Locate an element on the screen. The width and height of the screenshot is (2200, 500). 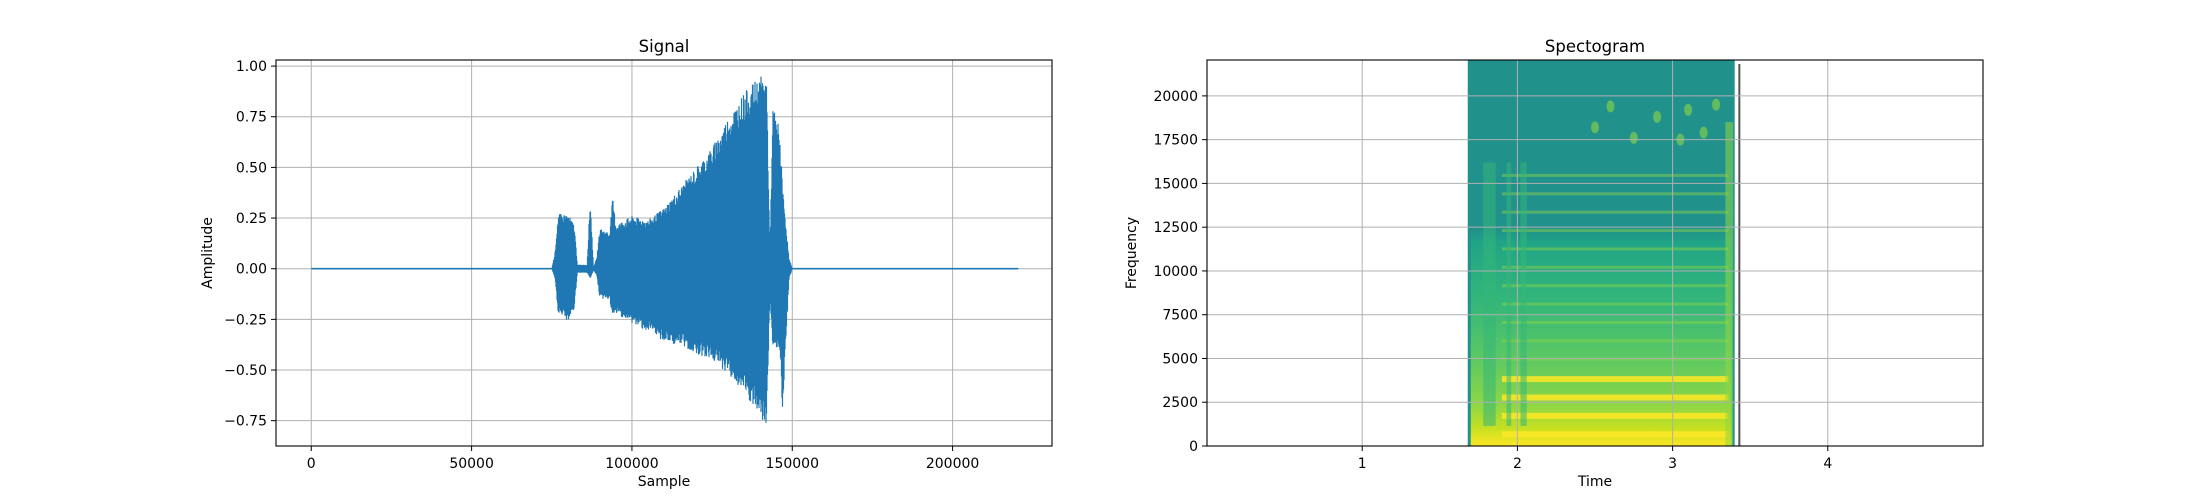
signal-y-tick-label: −0.25 is located at coordinates (245, 320).